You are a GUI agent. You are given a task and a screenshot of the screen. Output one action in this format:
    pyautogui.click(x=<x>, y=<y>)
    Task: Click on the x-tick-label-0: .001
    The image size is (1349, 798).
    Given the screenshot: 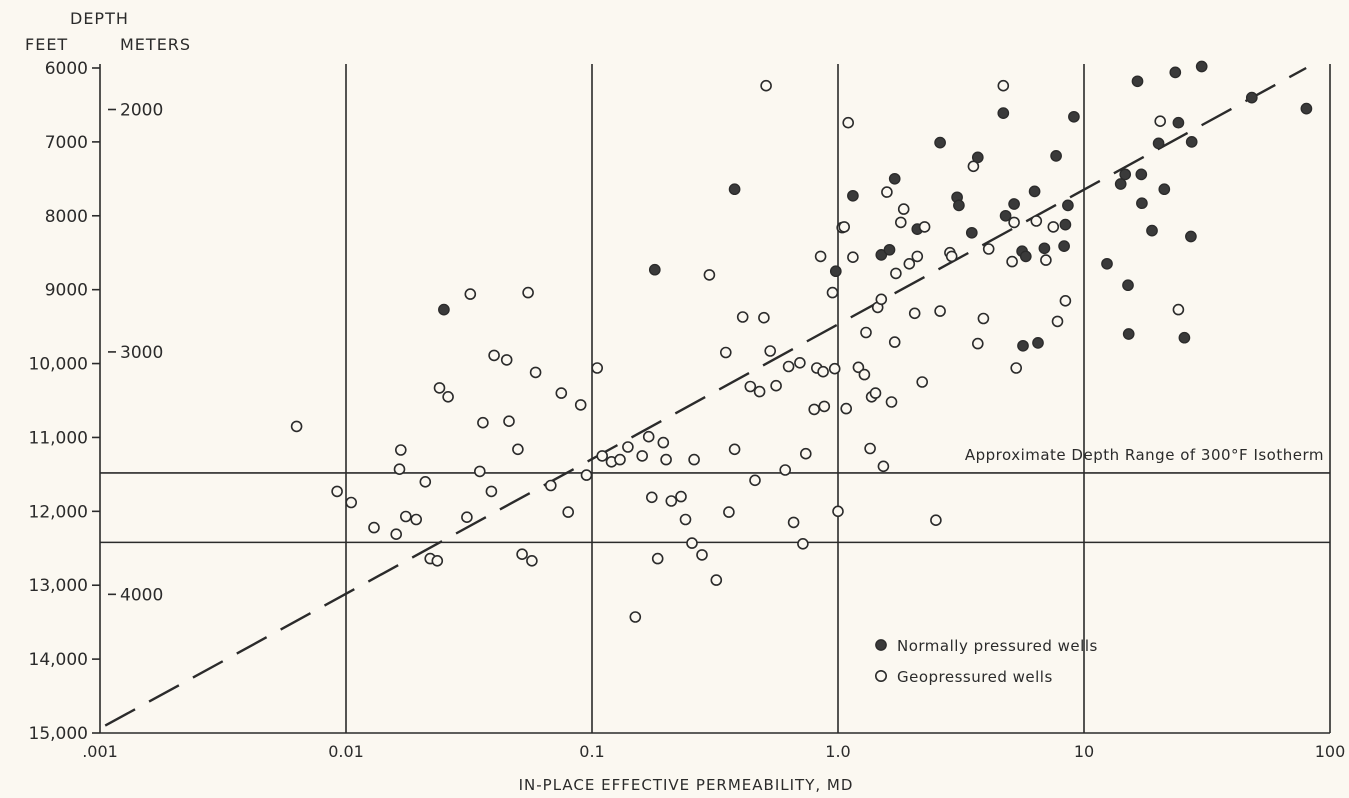 What is the action you would take?
    pyautogui.click(x=100, y=751)
    